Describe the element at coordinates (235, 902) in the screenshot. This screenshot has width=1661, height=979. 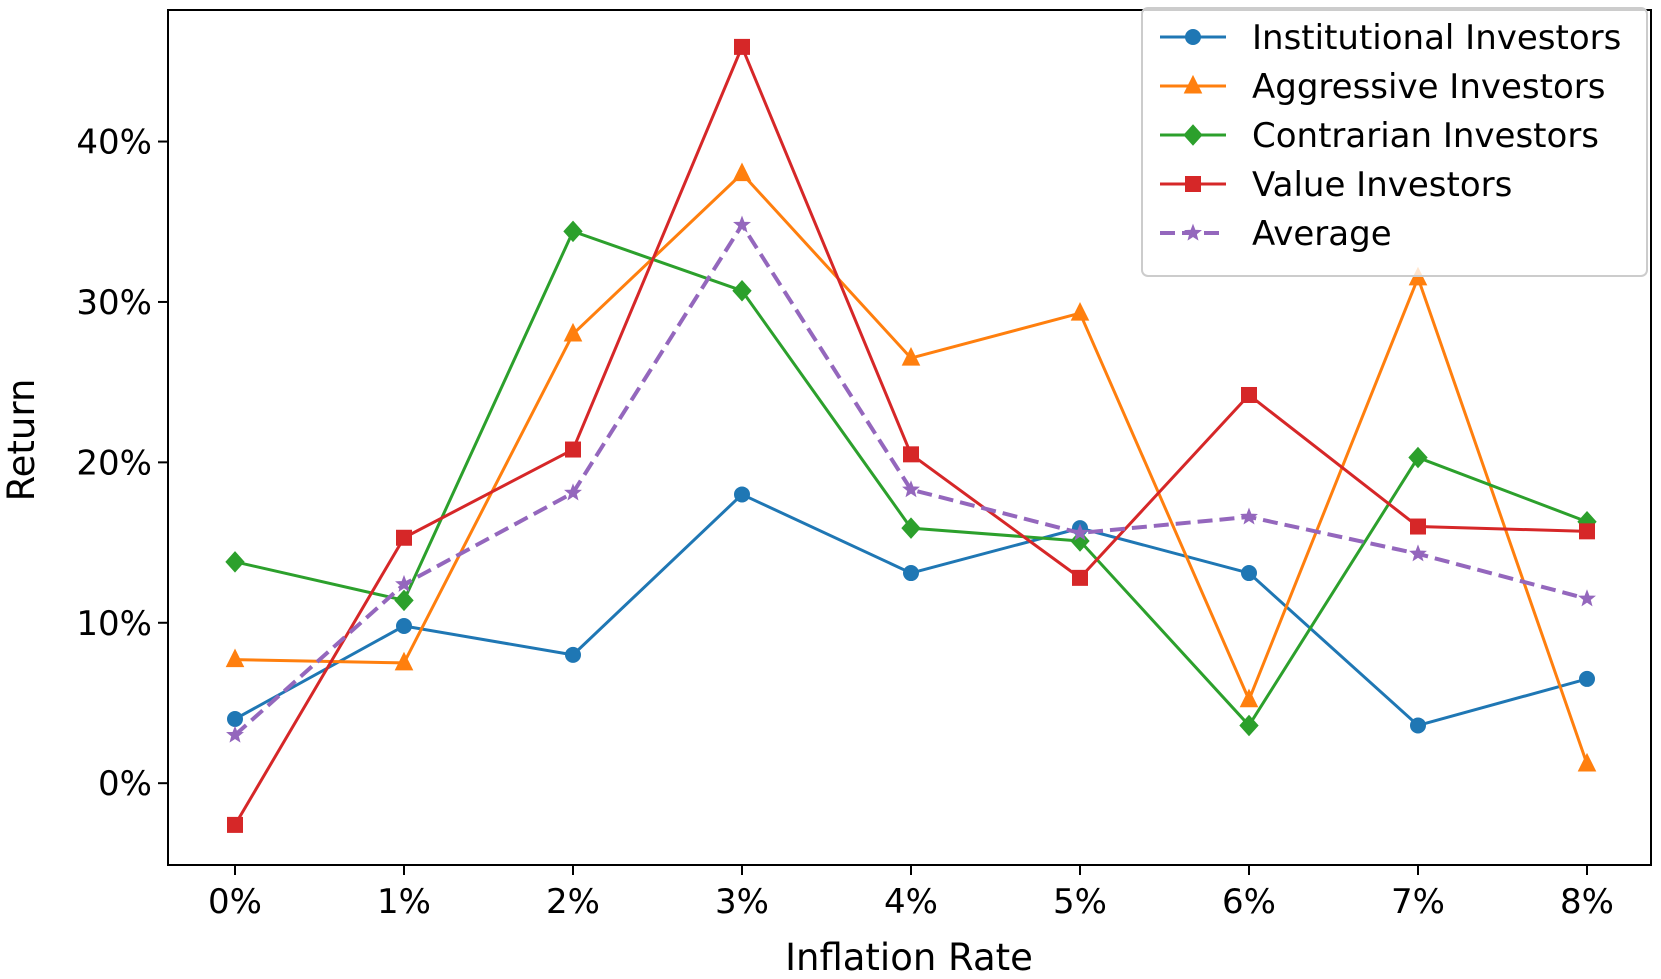
I see `x-tick-label: 0%` at that location.